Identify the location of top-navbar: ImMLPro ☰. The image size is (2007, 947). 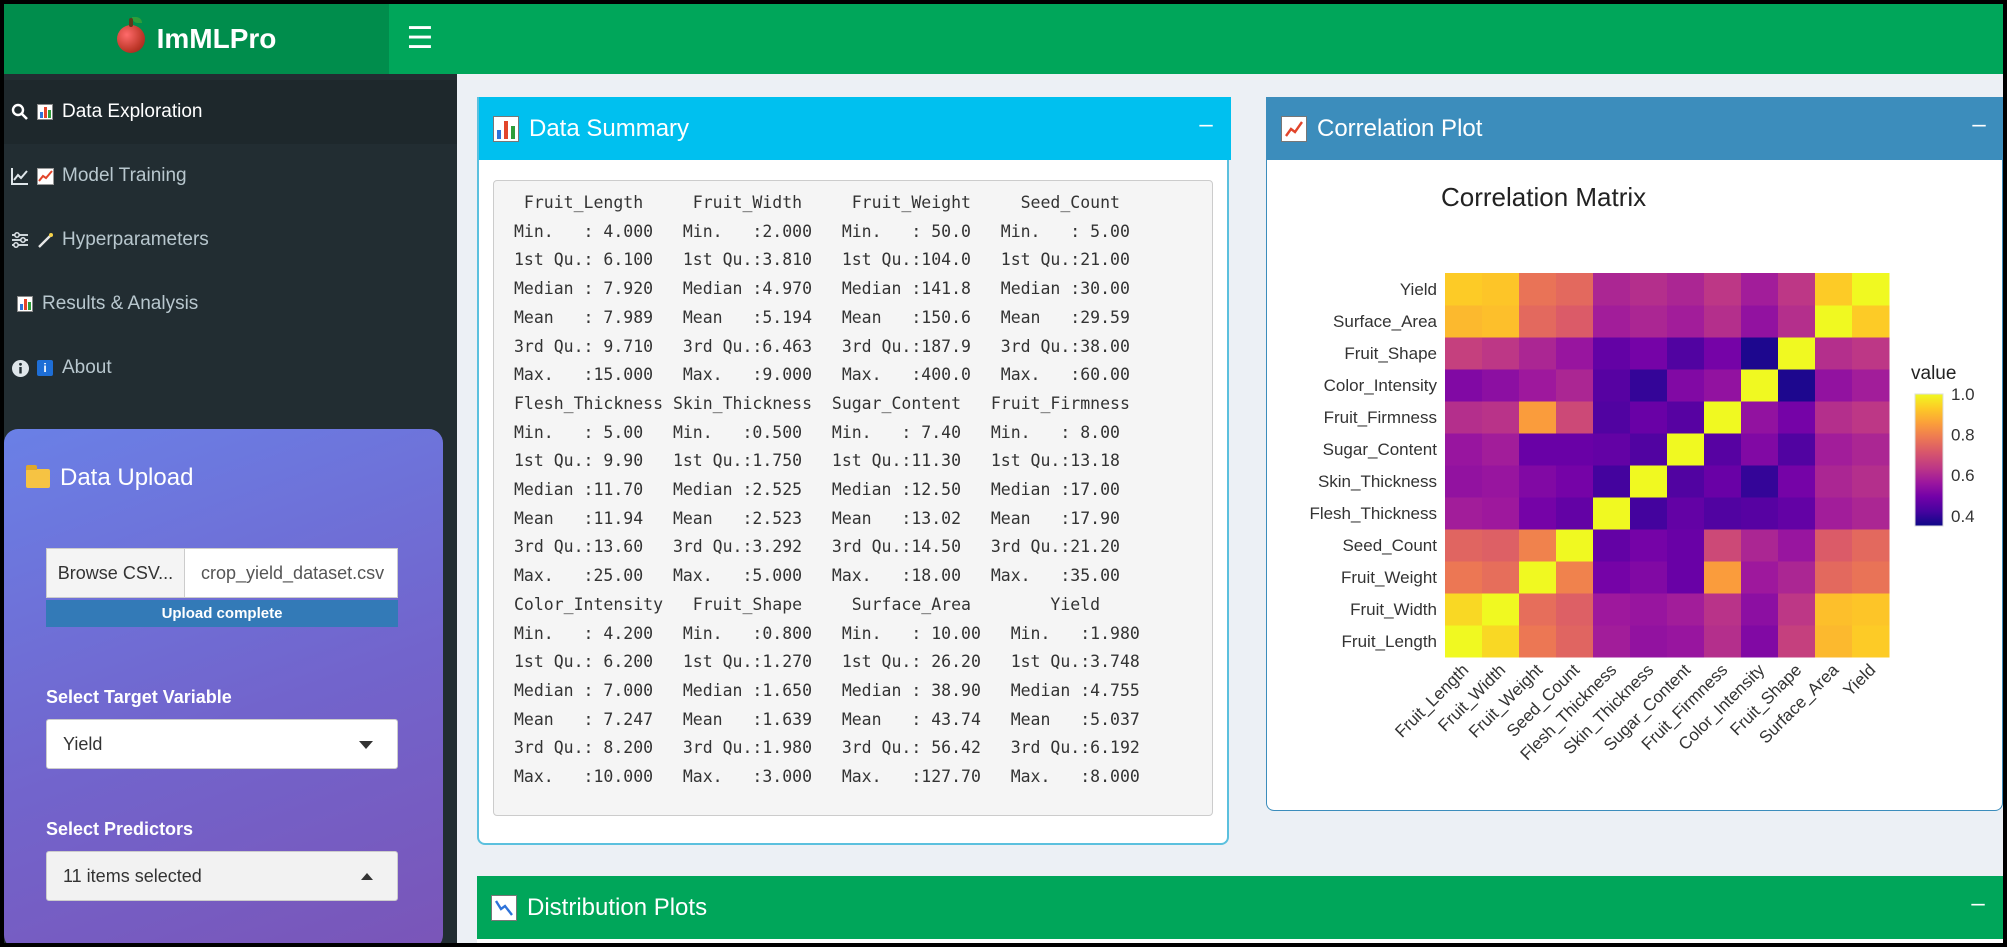
(1003, 39).